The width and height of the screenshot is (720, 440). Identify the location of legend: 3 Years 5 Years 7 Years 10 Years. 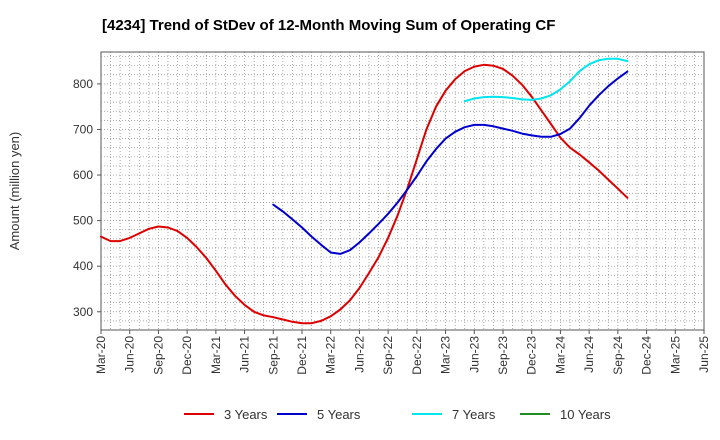
(397, 414).